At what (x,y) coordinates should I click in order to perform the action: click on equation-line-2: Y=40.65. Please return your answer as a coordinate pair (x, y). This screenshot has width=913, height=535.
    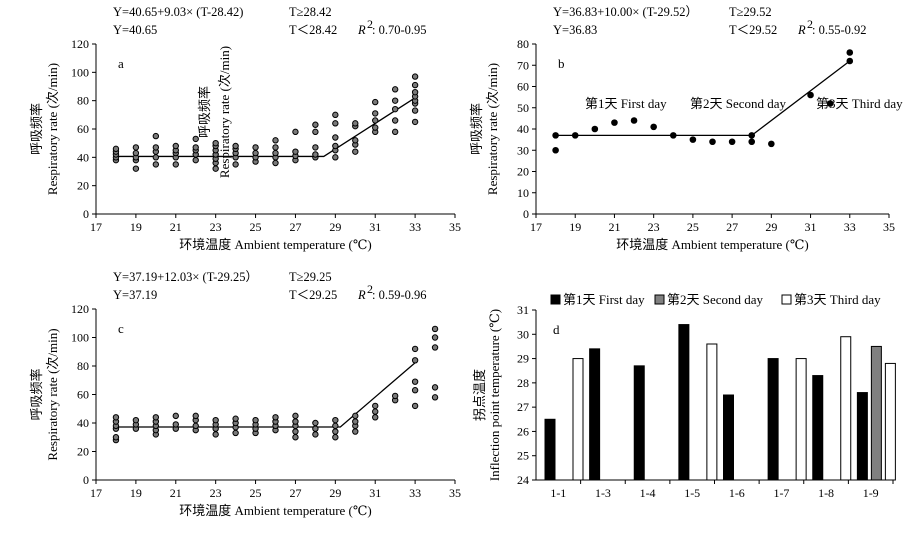
    Looking at the image, I should click on (135, 30).